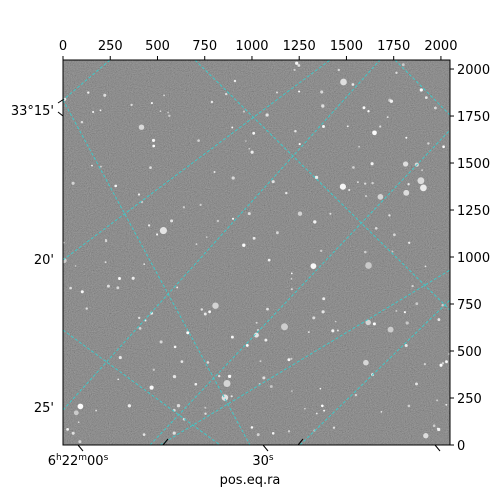 The image size is (500, 504). Describe the element at coordinates (393, 46) in the screenshot. I see `top-tick-label: 1750` at that location.